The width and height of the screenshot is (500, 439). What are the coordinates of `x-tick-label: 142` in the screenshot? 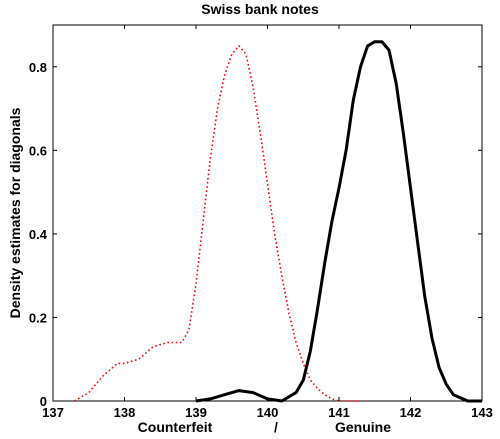 It's located at (411, 412).